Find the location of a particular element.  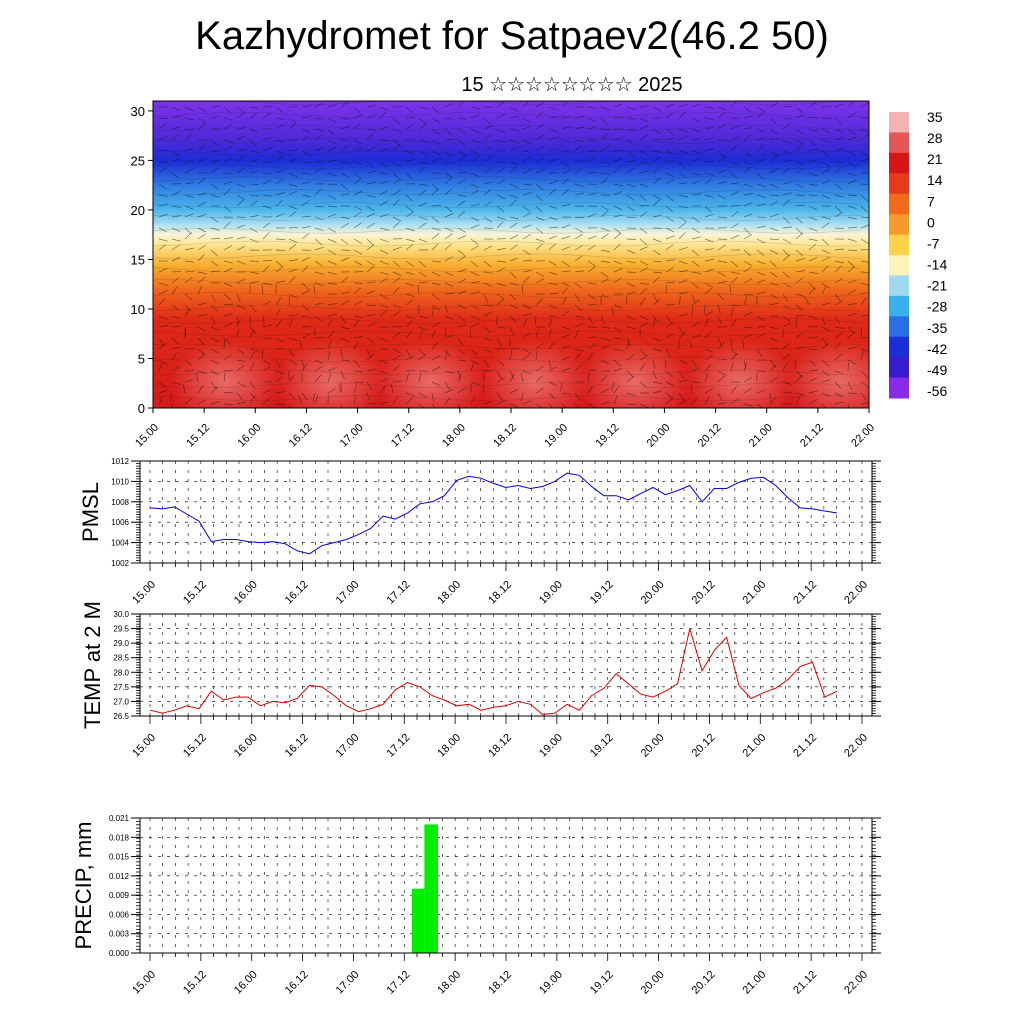

colorbar-swatch is located at coordinates (899, 306).